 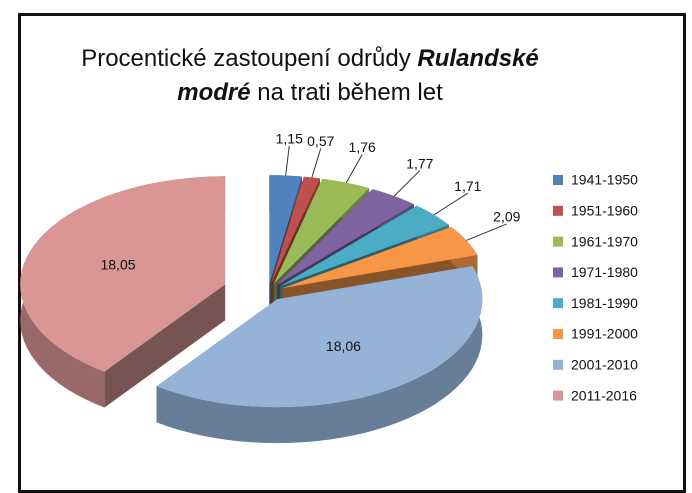 What do you see at coordinates (604, 303) in the screenshot?
I see `legend-label: 1981-1990` at bounding box center [604, 303].